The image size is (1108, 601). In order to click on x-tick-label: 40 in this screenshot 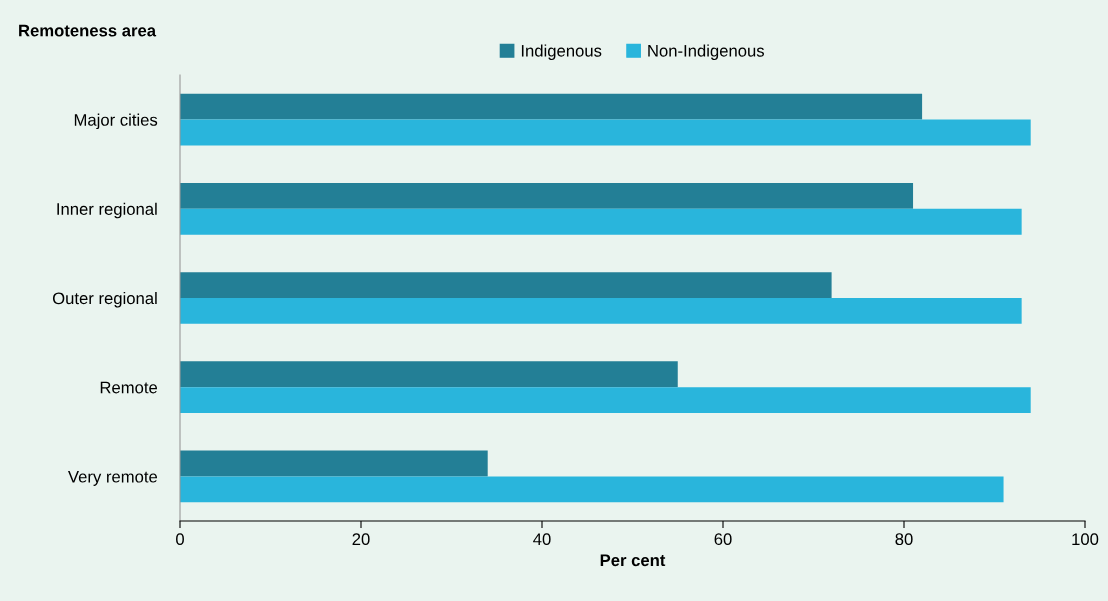, I will do `click(542, 539)`.